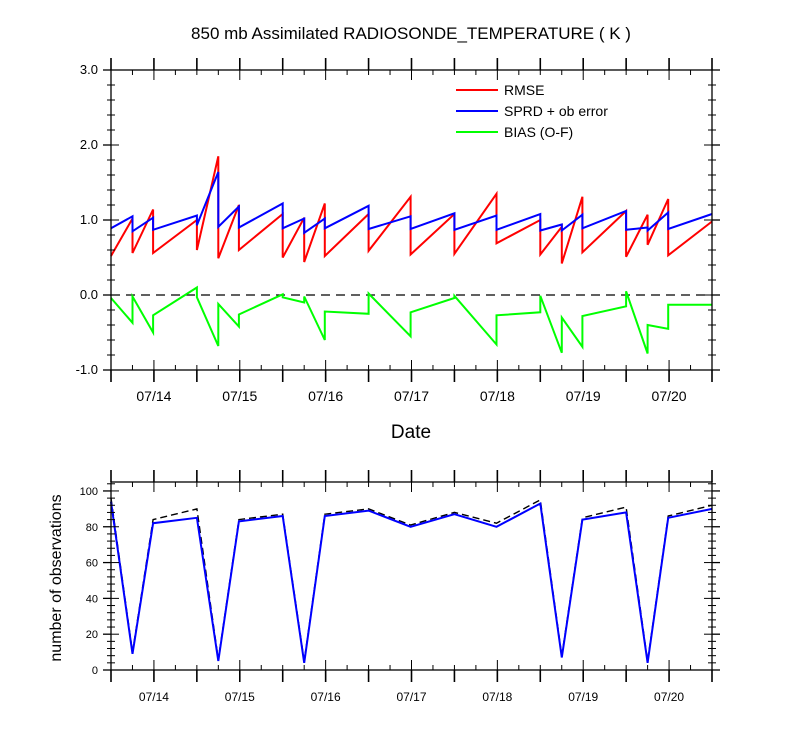 This screenshot has height=750, width=800. Describe the element at coordinates (524, 90) in the screenshot. I see `legend-label: RMSE` at that location.